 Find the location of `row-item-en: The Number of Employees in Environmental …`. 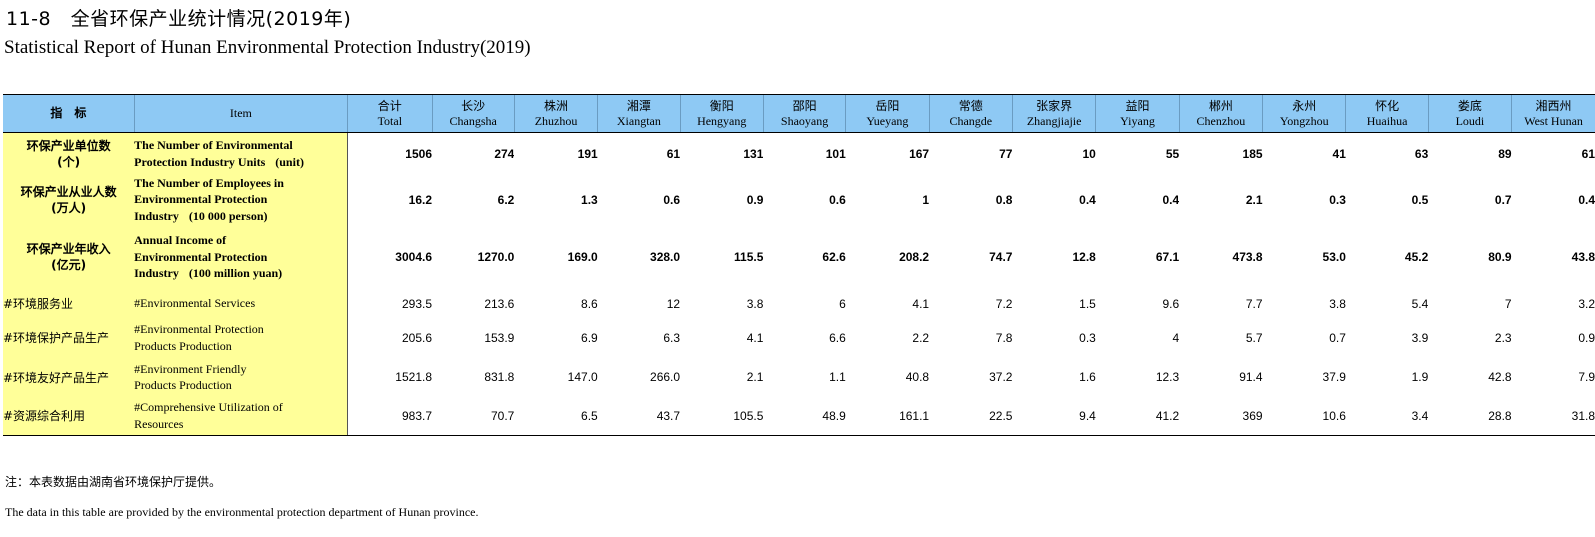

row-item-en: The Number of Employees in Environmental … is located at coordinates (241, 199).